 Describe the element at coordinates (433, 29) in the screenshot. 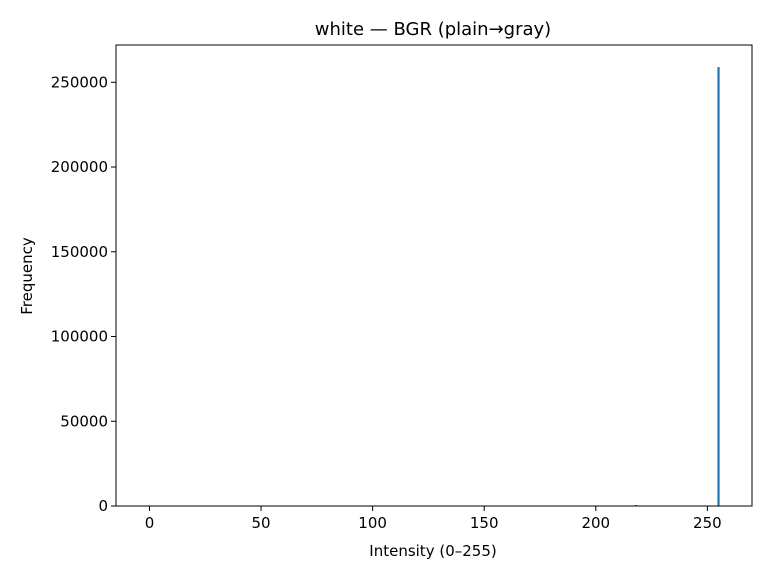

I see `chart-title: white — BGR (plain→gray)` at that location.